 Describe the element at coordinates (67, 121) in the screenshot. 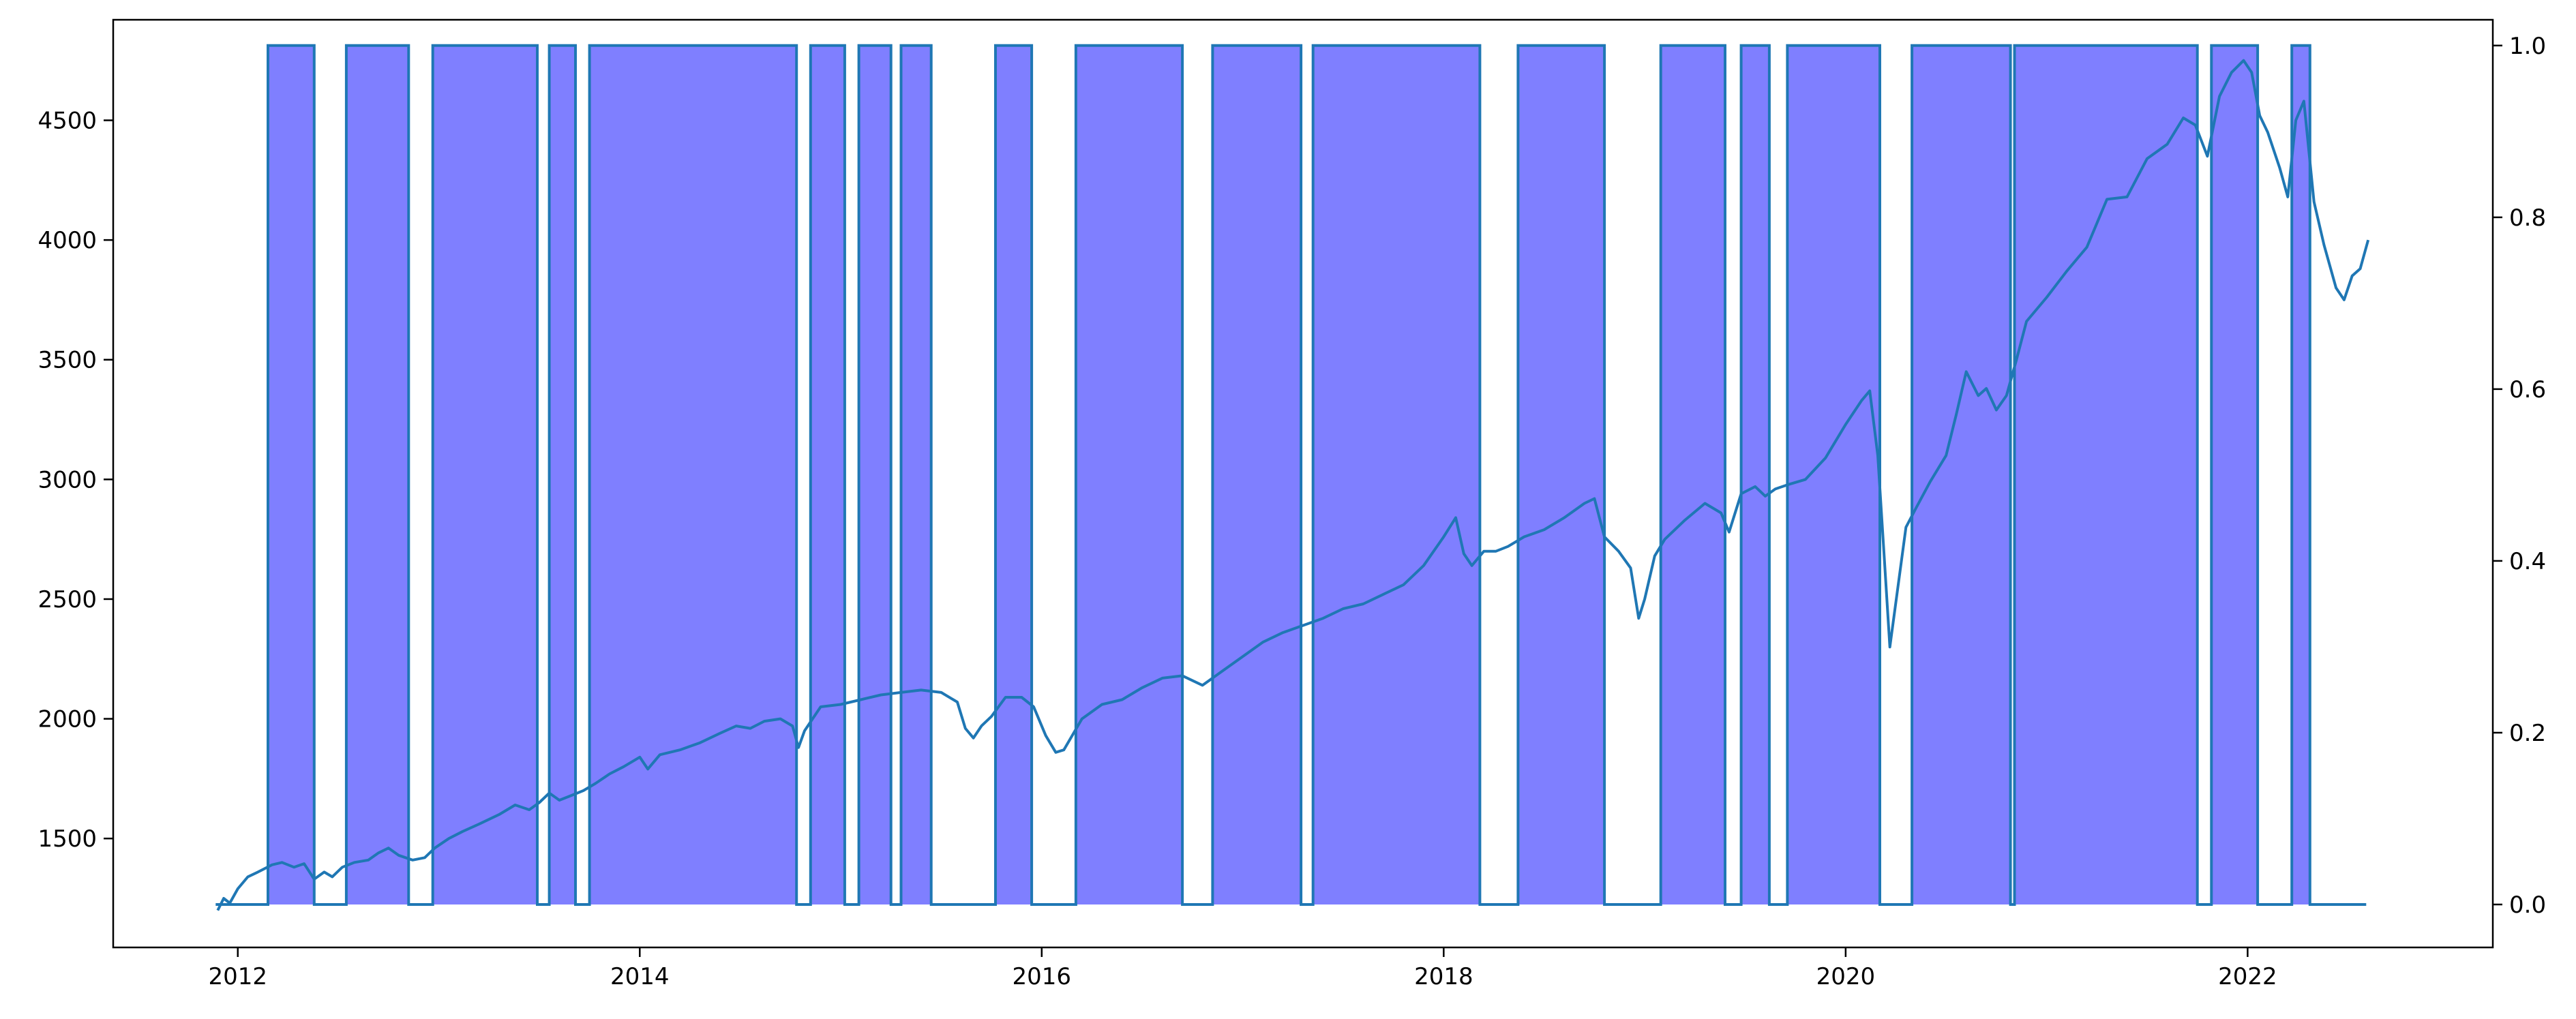

I see `left-y-tick-label: 4500` at that location.